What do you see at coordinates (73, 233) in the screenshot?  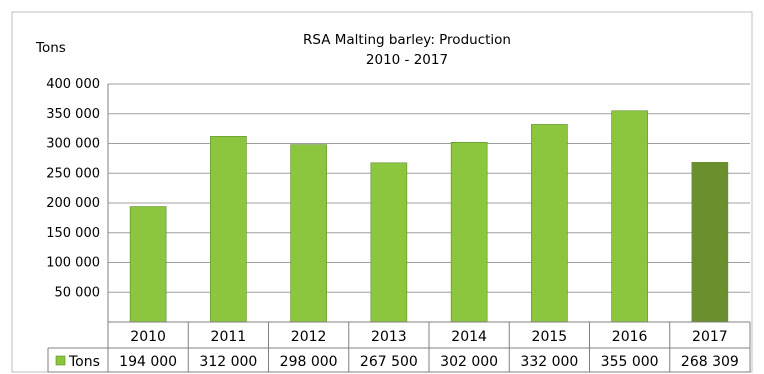 I see `y-tick-label: 150 000` at bounding box center [73, 233].